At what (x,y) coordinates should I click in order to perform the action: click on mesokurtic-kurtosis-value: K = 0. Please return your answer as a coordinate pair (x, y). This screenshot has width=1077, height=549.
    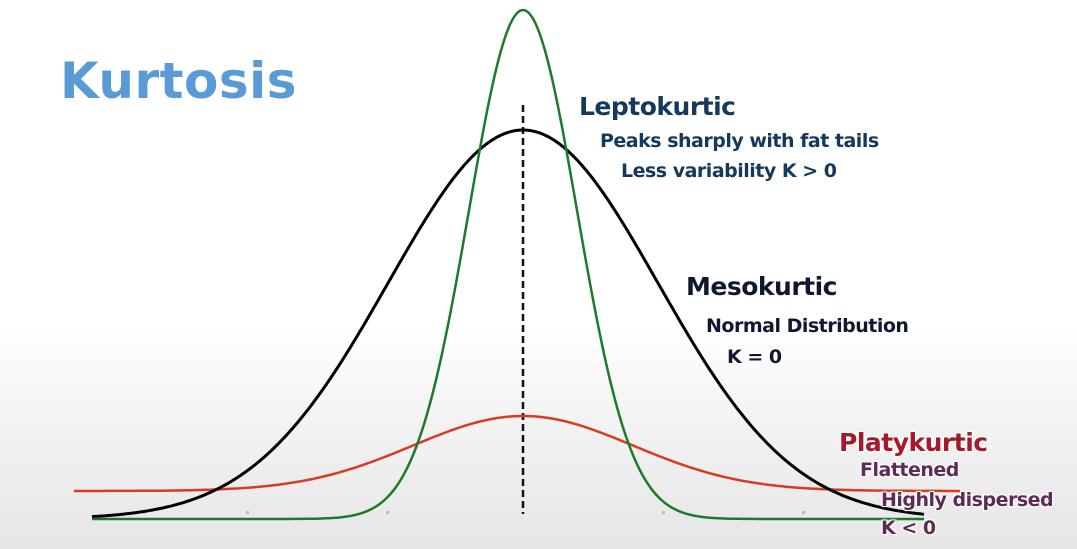
    Looking at the image, I should click on (754, 357).